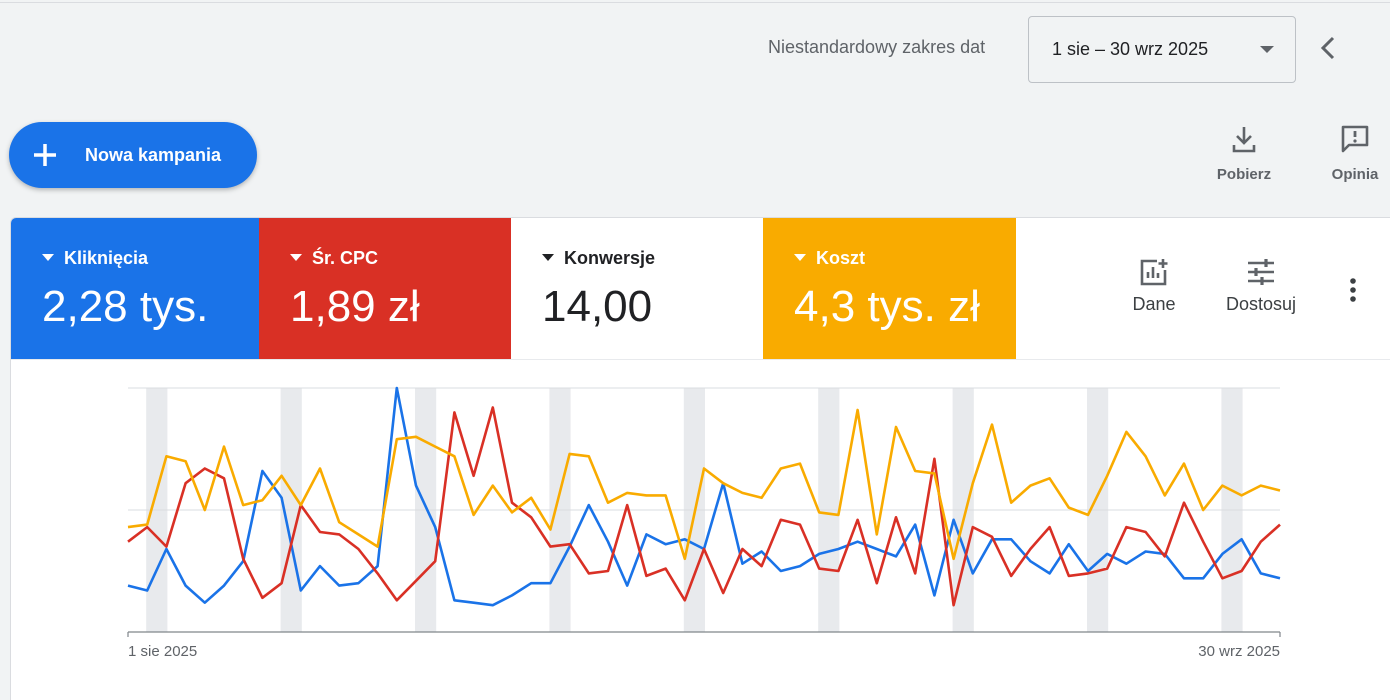  Describe the element at coordinates (598, 258) in the screenshot. I see `metric-conversions-name: Konwersje` at that location.